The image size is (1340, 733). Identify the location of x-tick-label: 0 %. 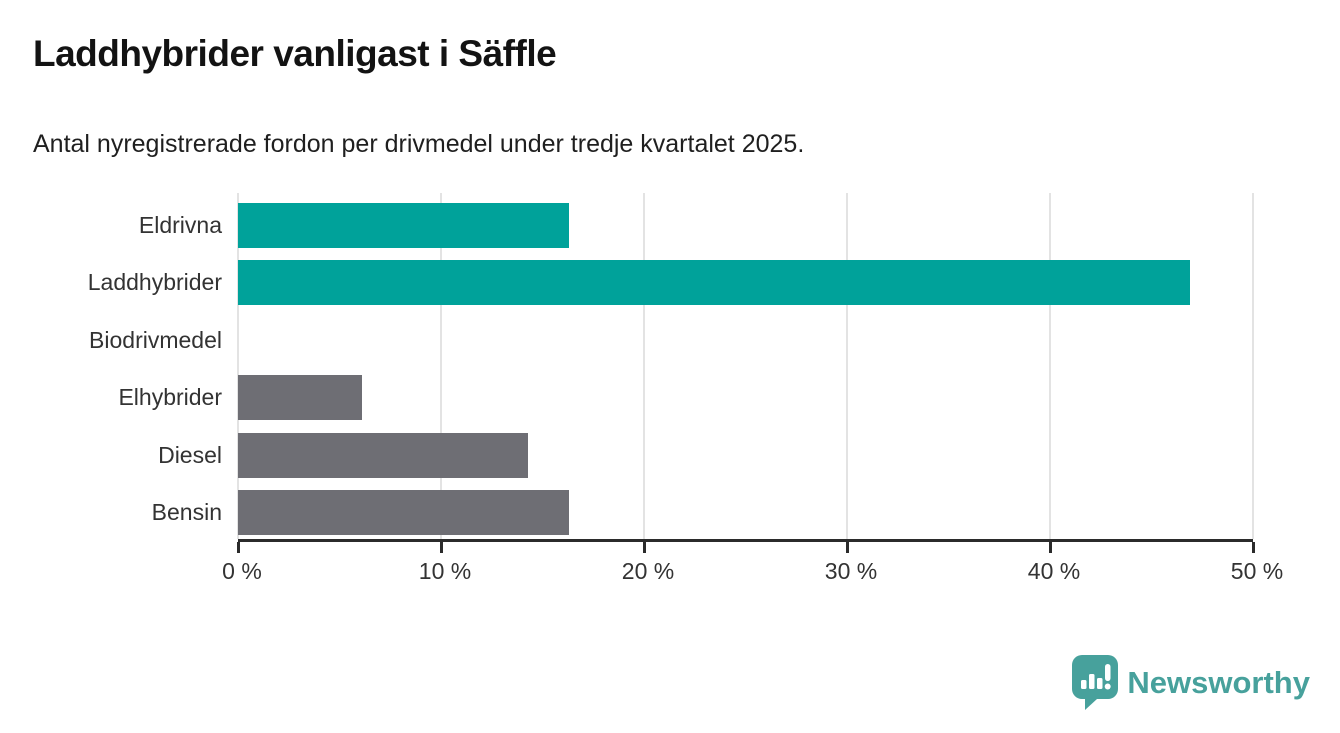
(242, 571).